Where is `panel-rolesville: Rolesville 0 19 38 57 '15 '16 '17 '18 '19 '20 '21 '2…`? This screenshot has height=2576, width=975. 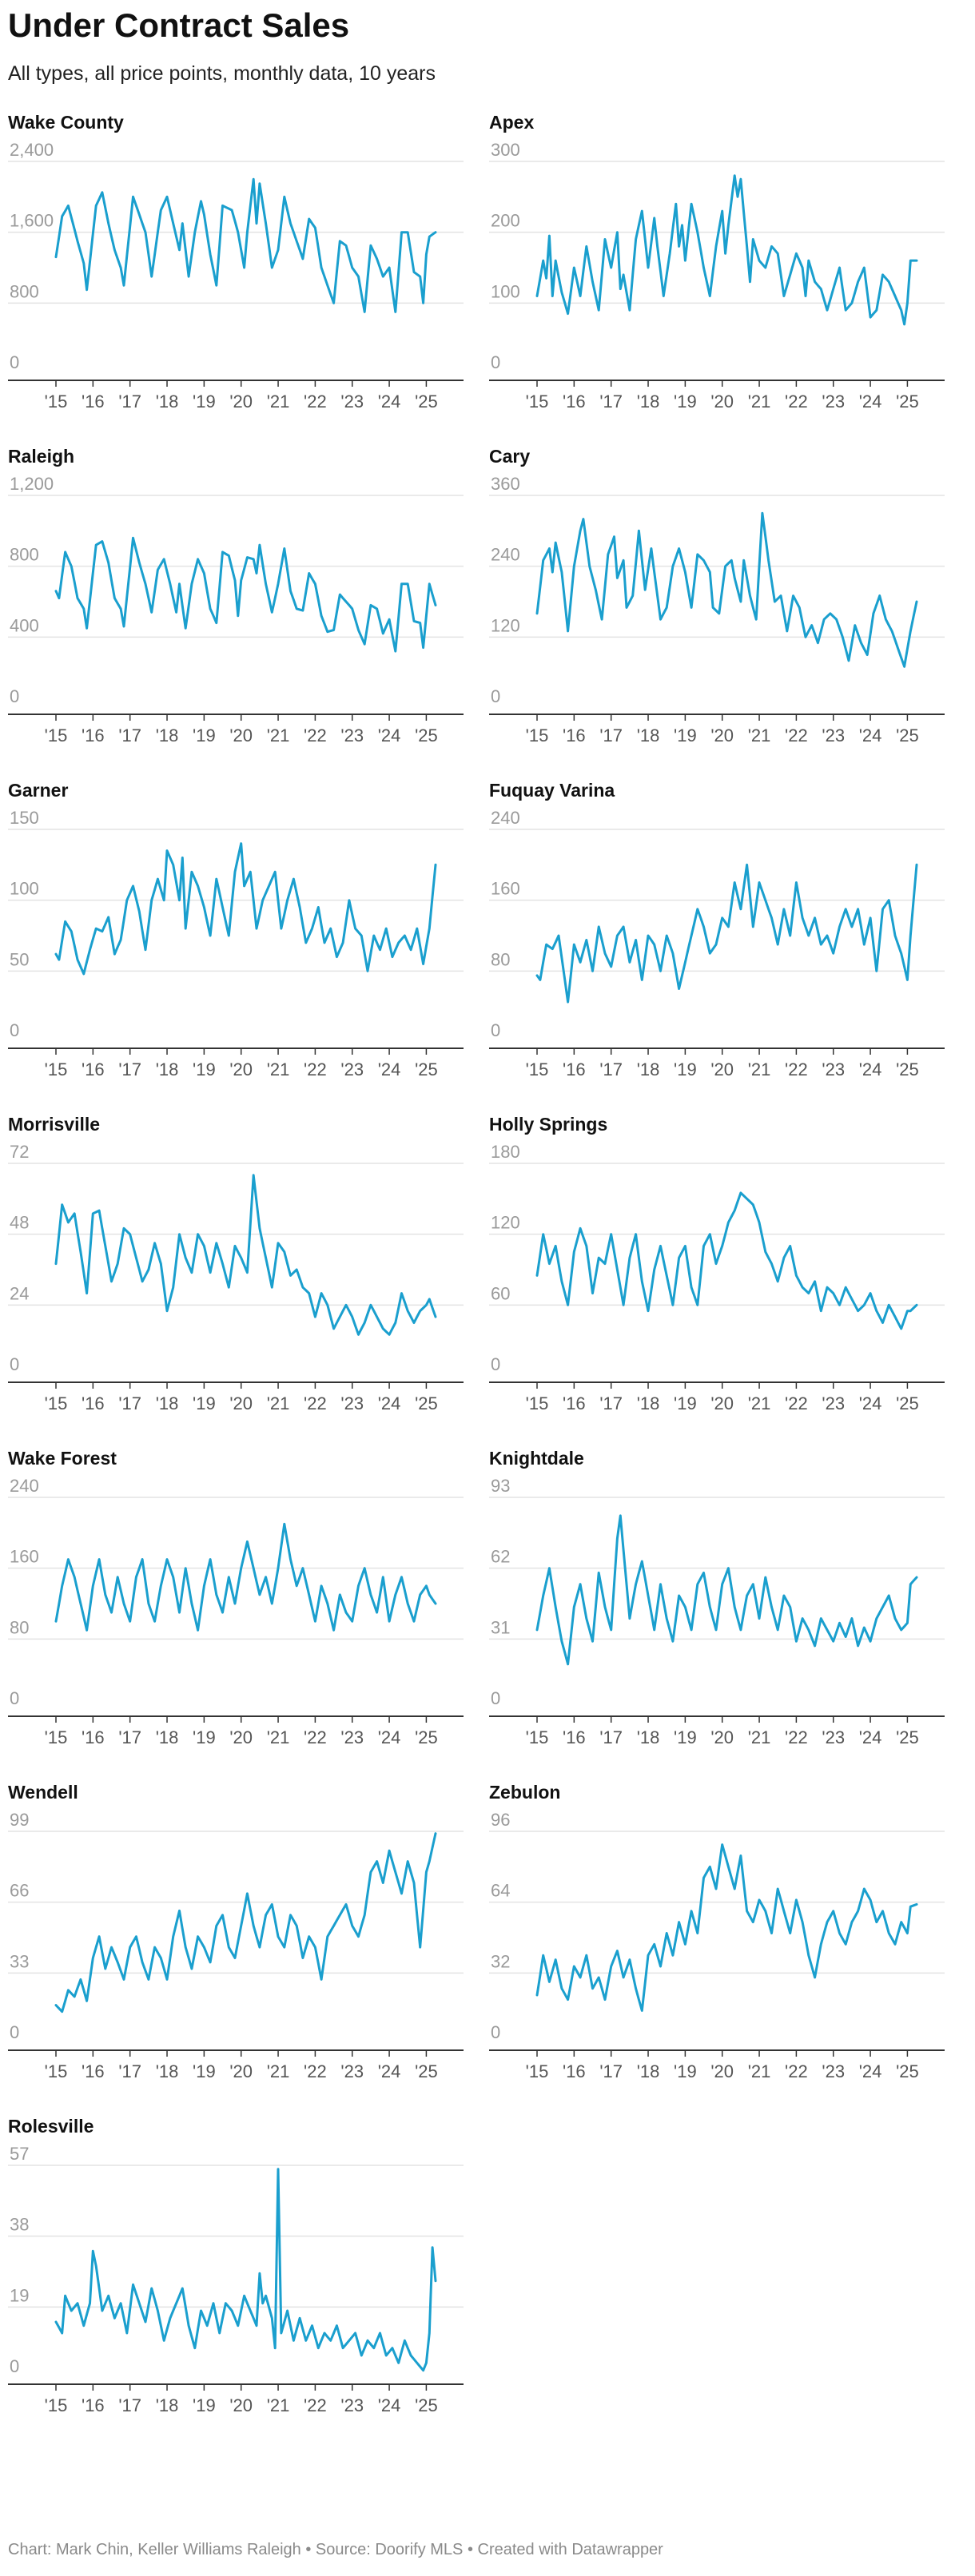
panel-rolesville: Rolesville 0 19 38 57 '15 '16 '17 '18 '19 '20 '21 '2… is located at coordinates (248, 2287).